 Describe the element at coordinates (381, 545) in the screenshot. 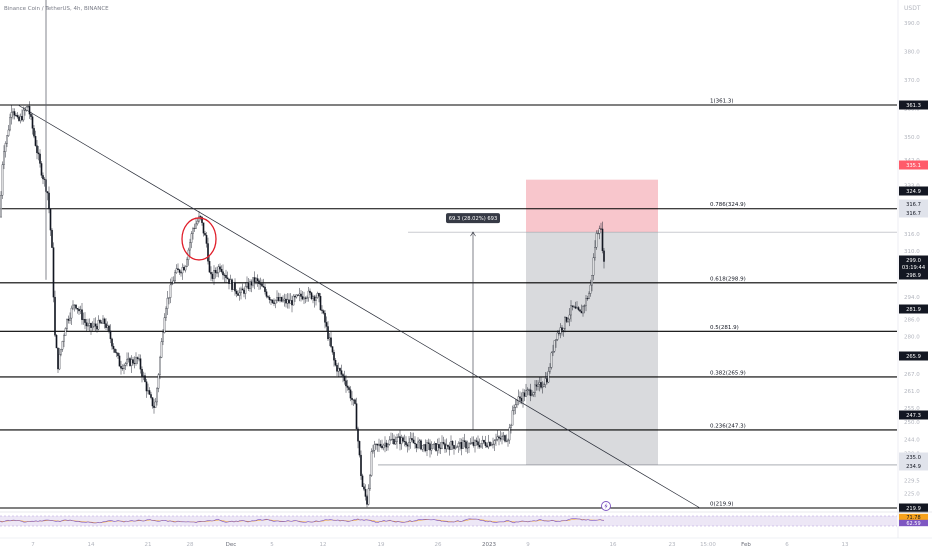

I see `time-tick: 19` at that location.